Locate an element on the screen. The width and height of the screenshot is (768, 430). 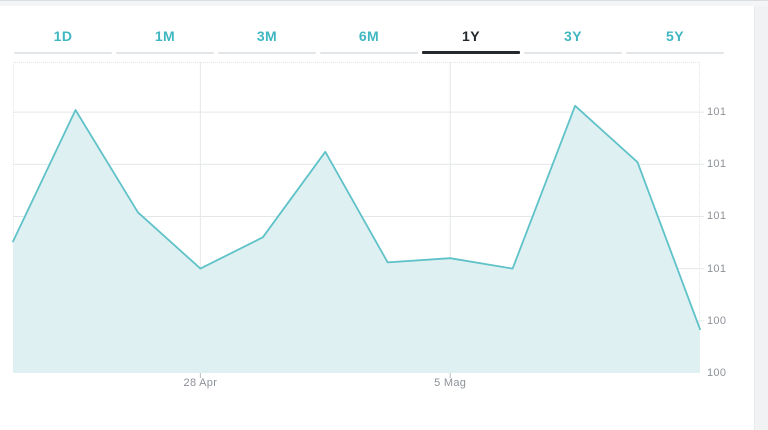
tab-6m: 6M is located at coordinates (369, 40).